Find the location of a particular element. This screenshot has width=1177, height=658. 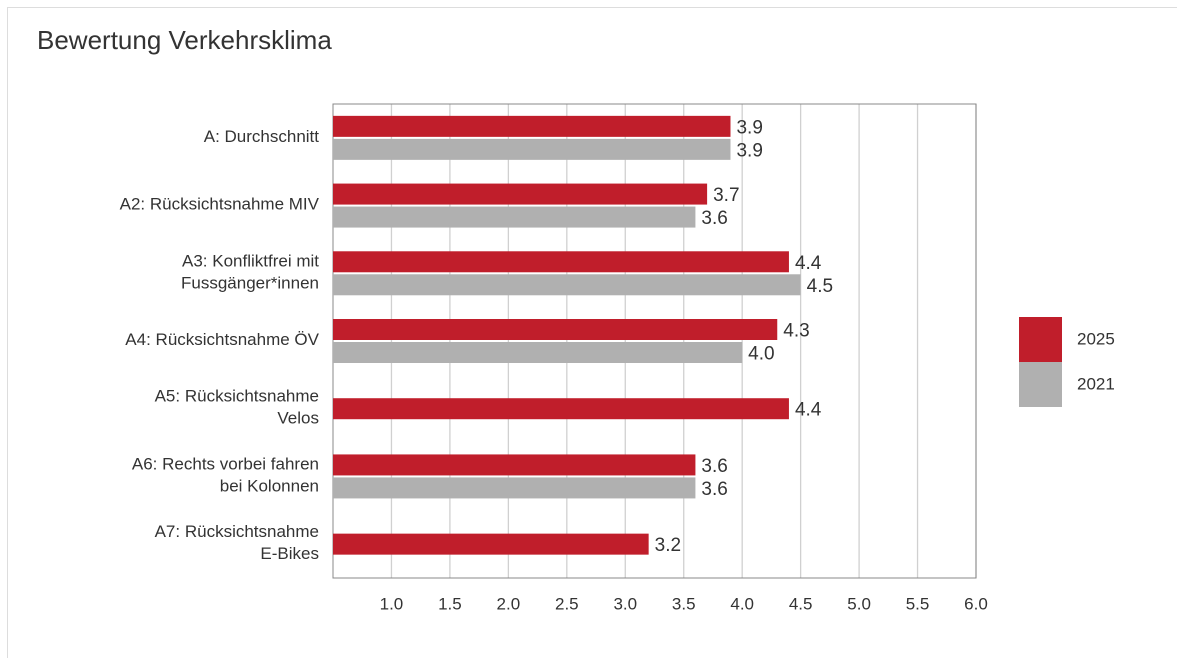

legend-label: 2025 is located at coordinates (1096, 338).